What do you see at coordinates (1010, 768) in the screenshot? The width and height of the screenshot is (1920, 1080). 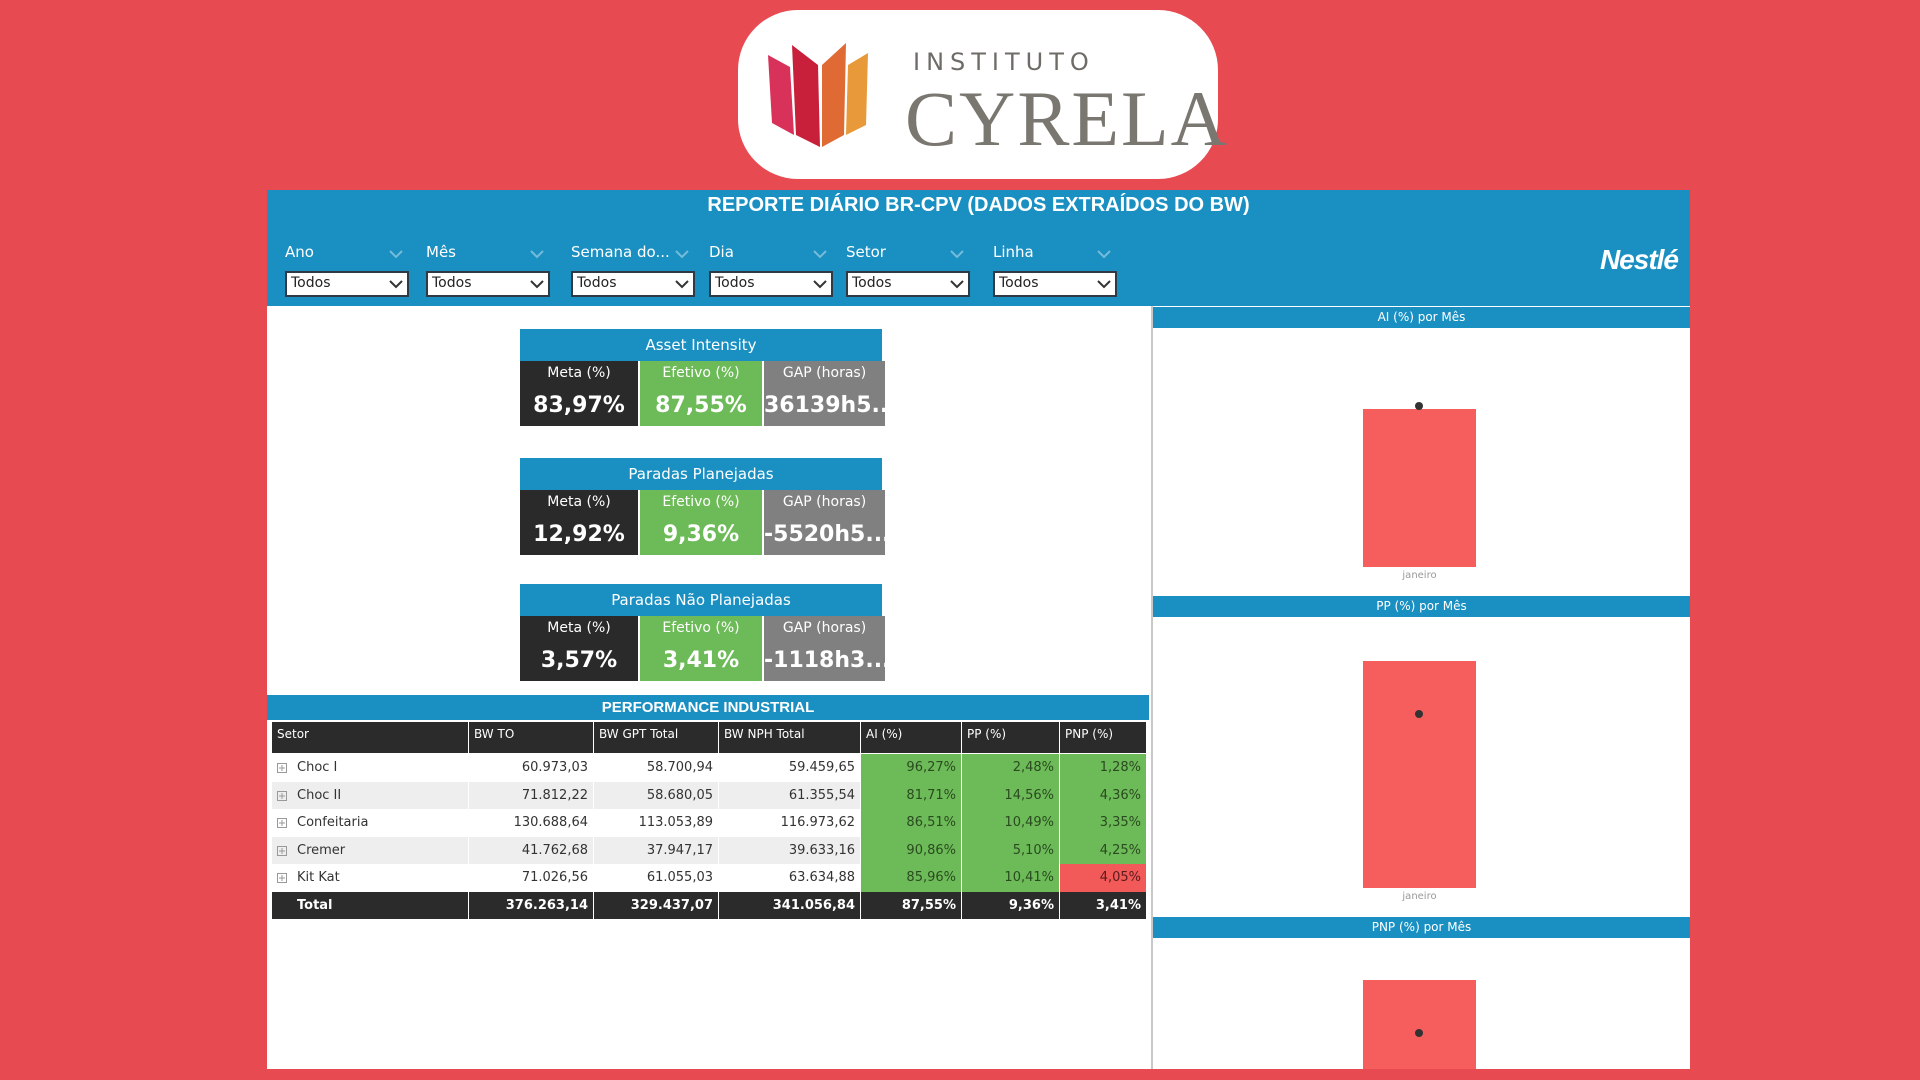 I see `table-cell: 2,48%` at bounding box center [1010, 768].